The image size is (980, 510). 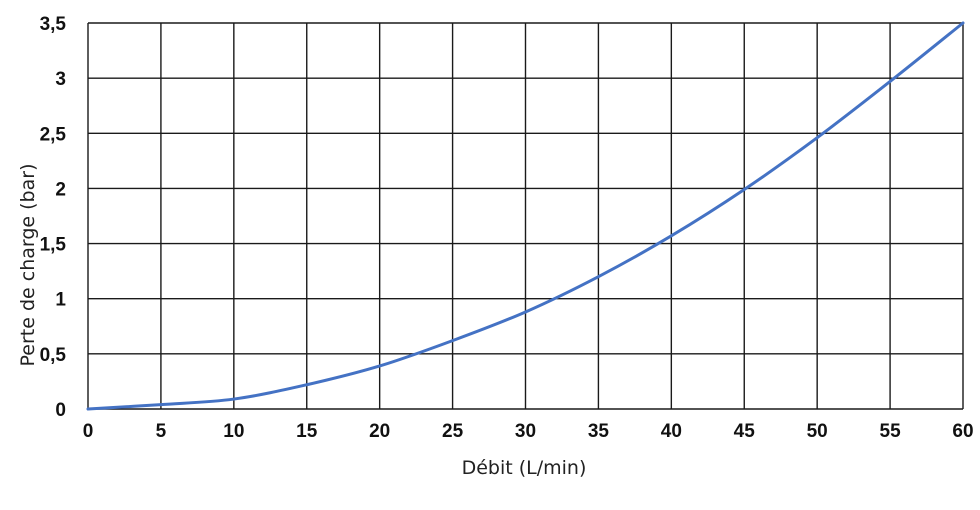 What do you see at coordinates (60, 189) in the screenshot?
I see `y-tick-label-4: 2` at bounding box center [60, 189].